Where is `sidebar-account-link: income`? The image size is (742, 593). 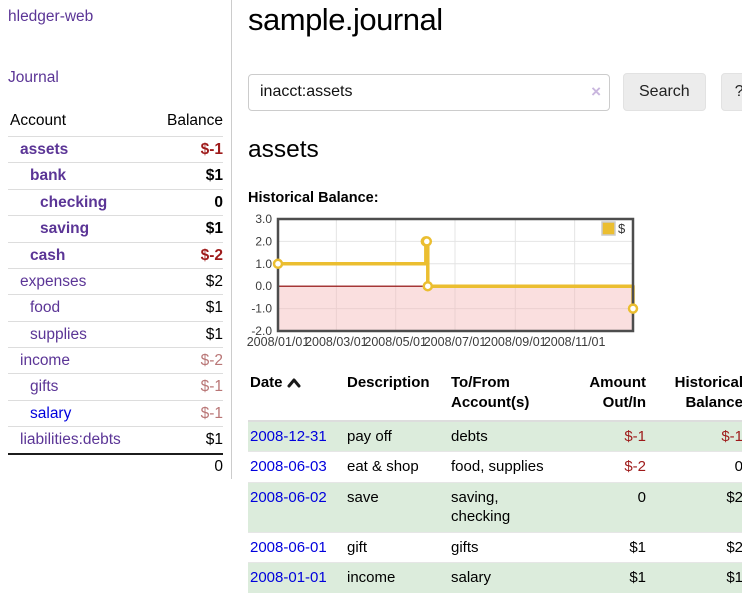 sidebar-account-link: income is located at coordinates (45, 360).